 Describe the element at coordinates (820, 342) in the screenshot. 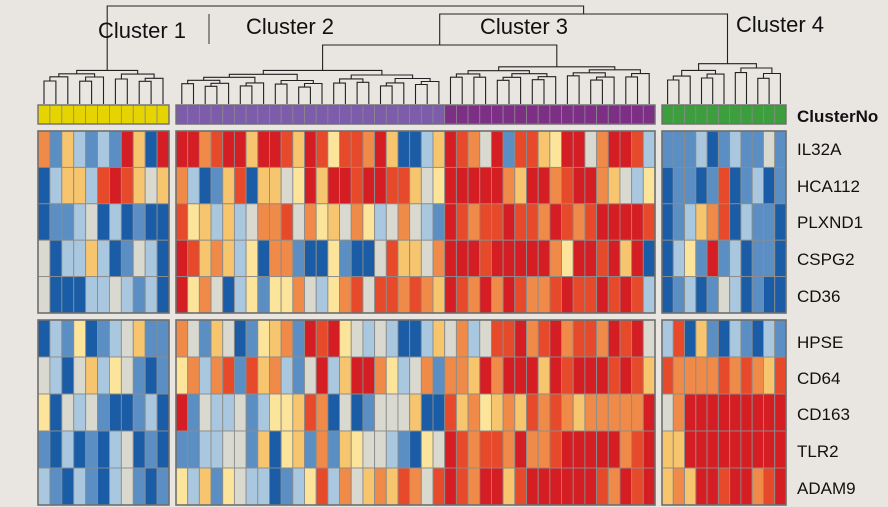

I see `gene-label-hpse: HPSE` at that location.